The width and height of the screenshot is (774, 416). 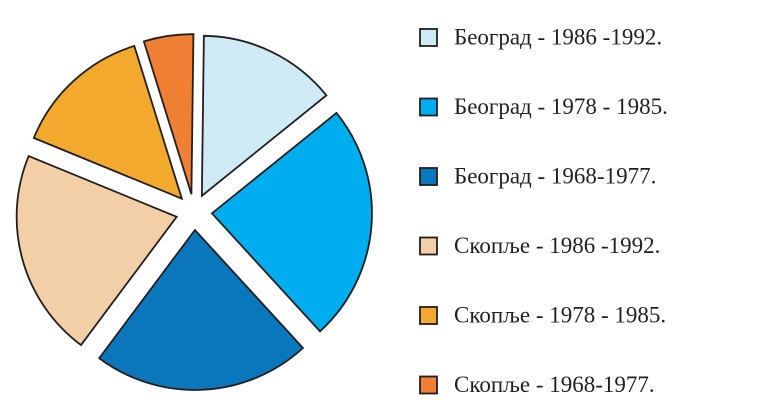 I want to click on legend-label: Скопље - 1986 -1992., so click(x=557, y=245).